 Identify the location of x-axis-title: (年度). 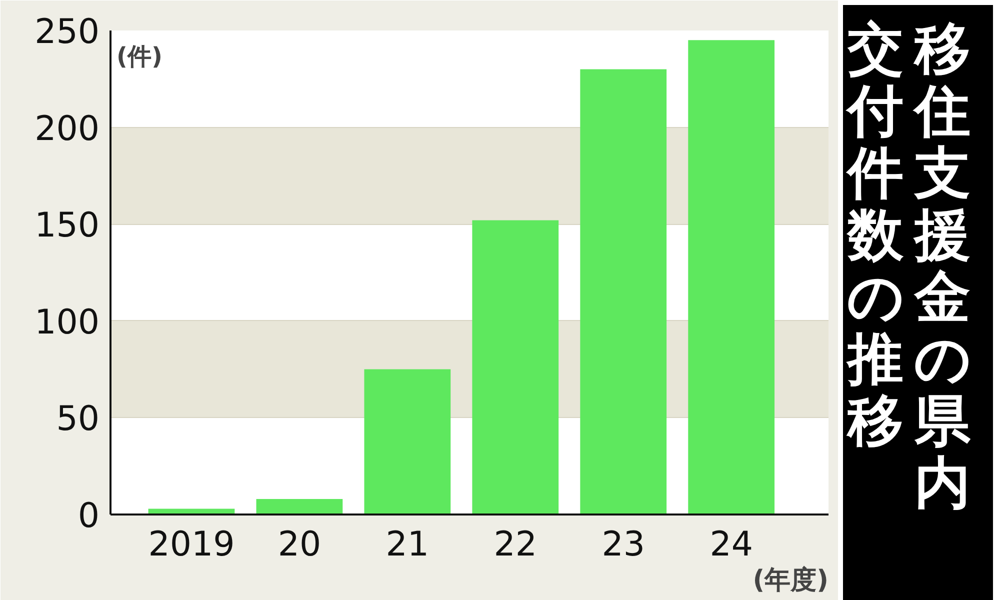
(790, 581).